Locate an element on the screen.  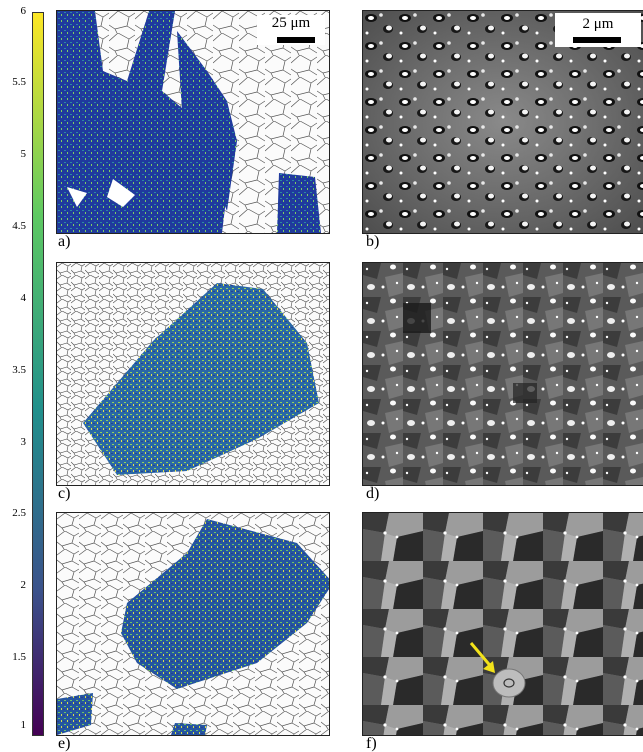
panel-c-ebsd-map is located at coordinates (193, 374).